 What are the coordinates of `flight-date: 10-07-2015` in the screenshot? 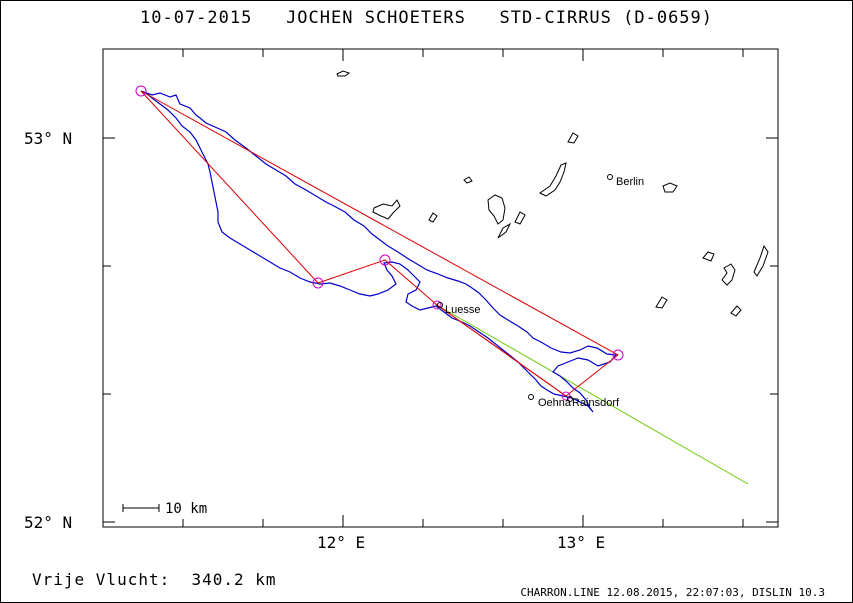 It's located at (196, 18).